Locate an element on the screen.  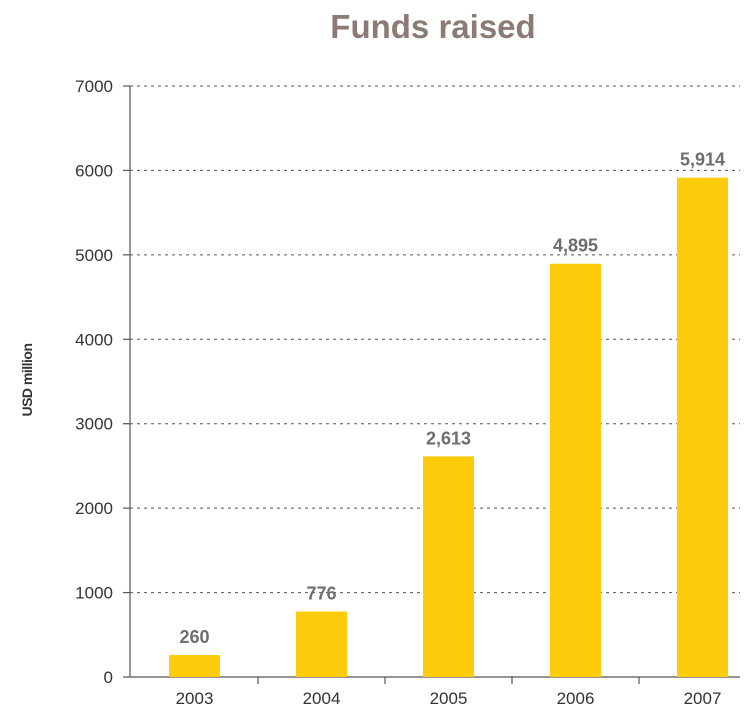
y-axis-label: USD million is located at coordinates (27, 379).